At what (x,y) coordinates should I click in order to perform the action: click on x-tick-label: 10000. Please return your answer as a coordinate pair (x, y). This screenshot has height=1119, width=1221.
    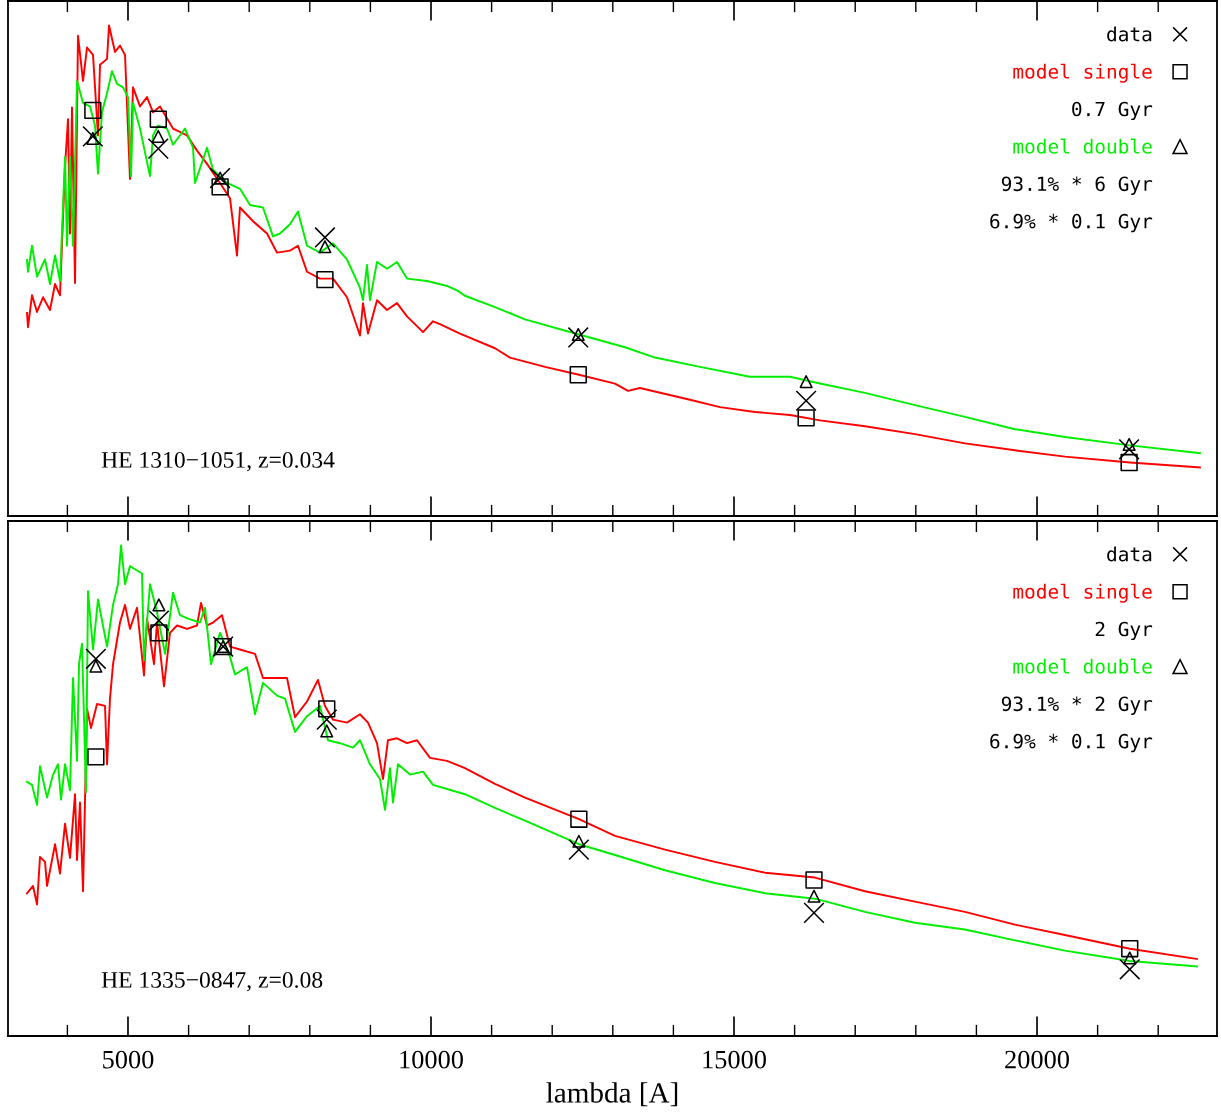
    Looking at the image, I should click on (431, 1059).